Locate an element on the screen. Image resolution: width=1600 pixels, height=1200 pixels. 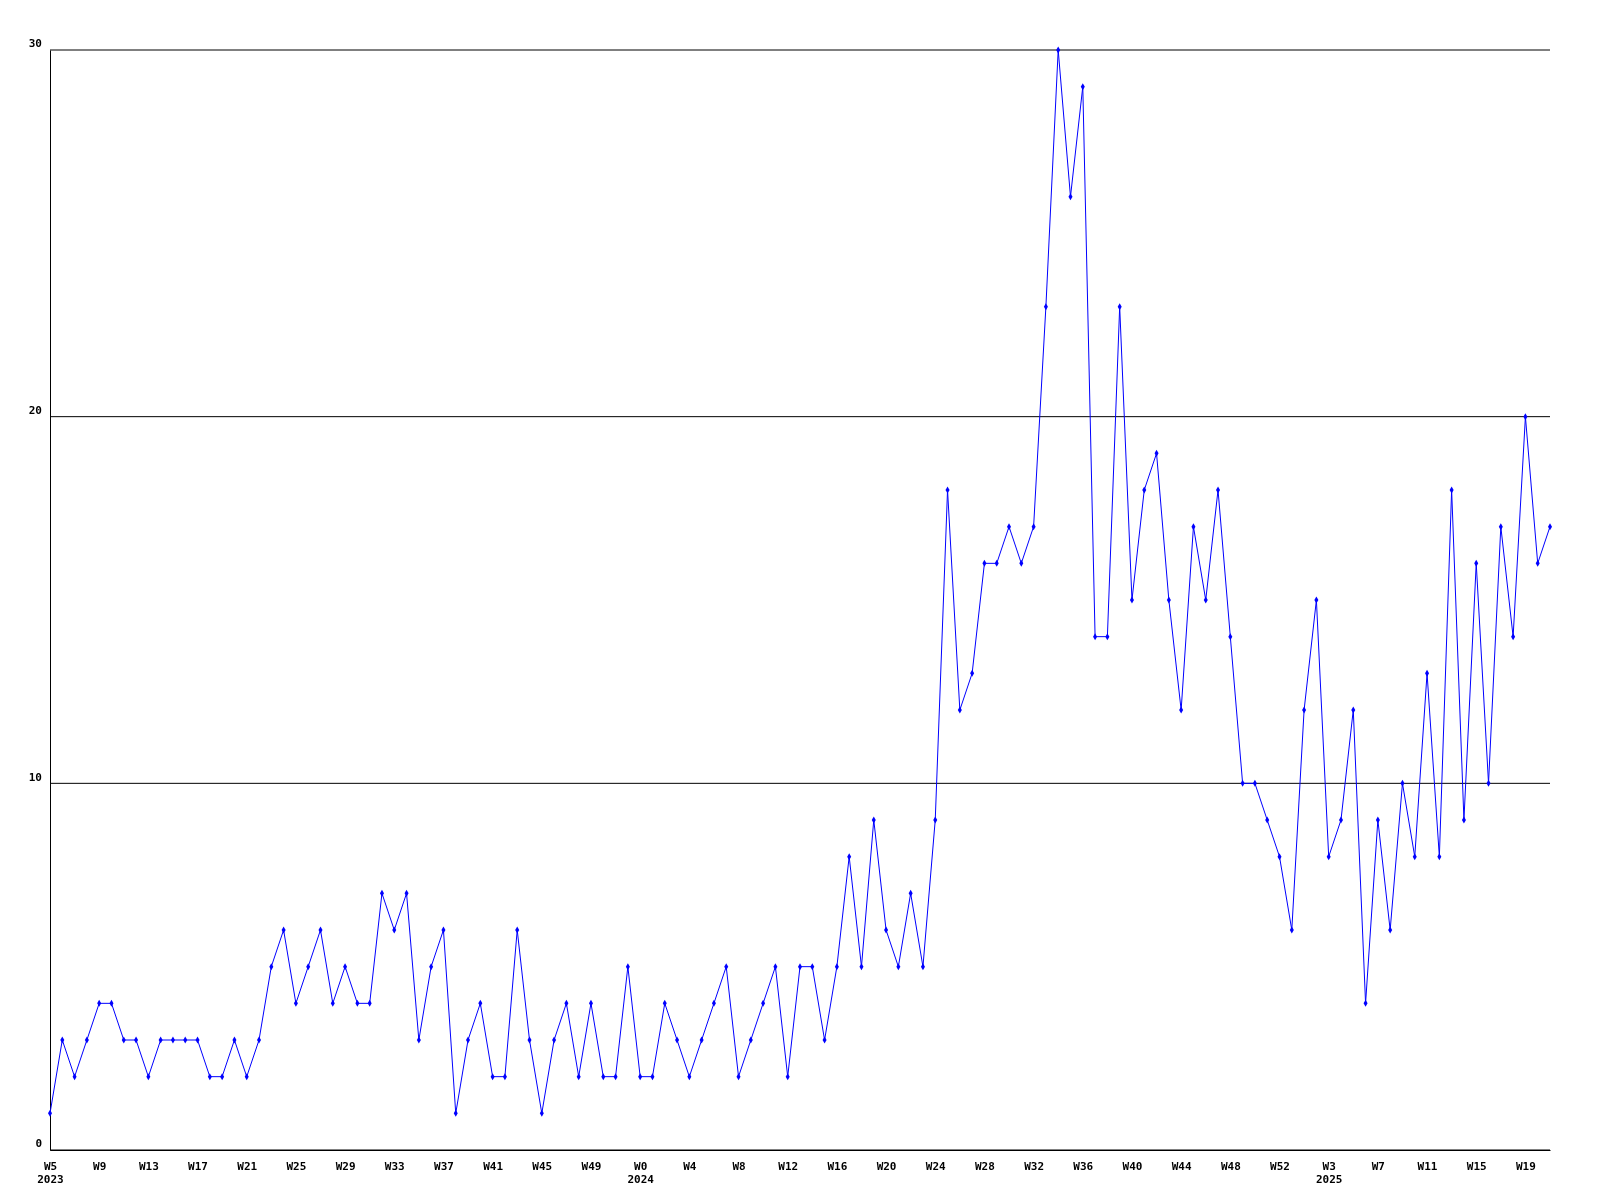
x-tick-label: W44 is located at coordinates (1181, 1166).